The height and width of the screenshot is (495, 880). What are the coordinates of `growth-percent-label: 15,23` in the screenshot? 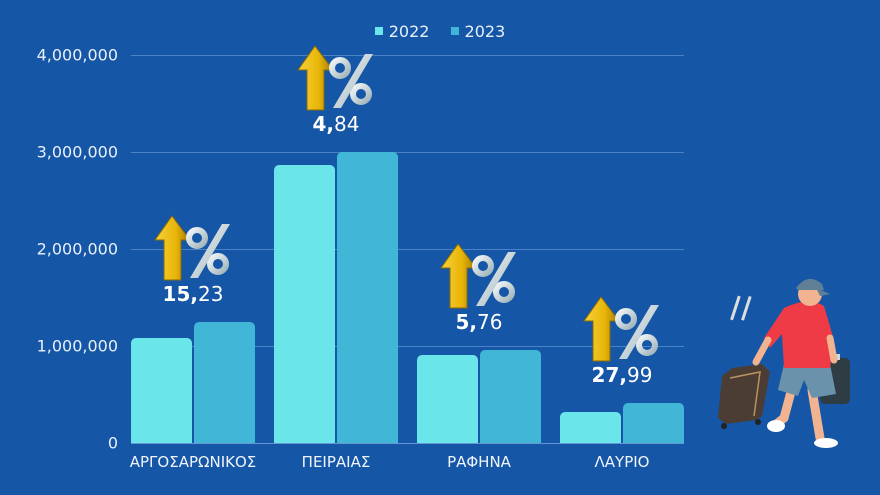 It's located at (193, 294).